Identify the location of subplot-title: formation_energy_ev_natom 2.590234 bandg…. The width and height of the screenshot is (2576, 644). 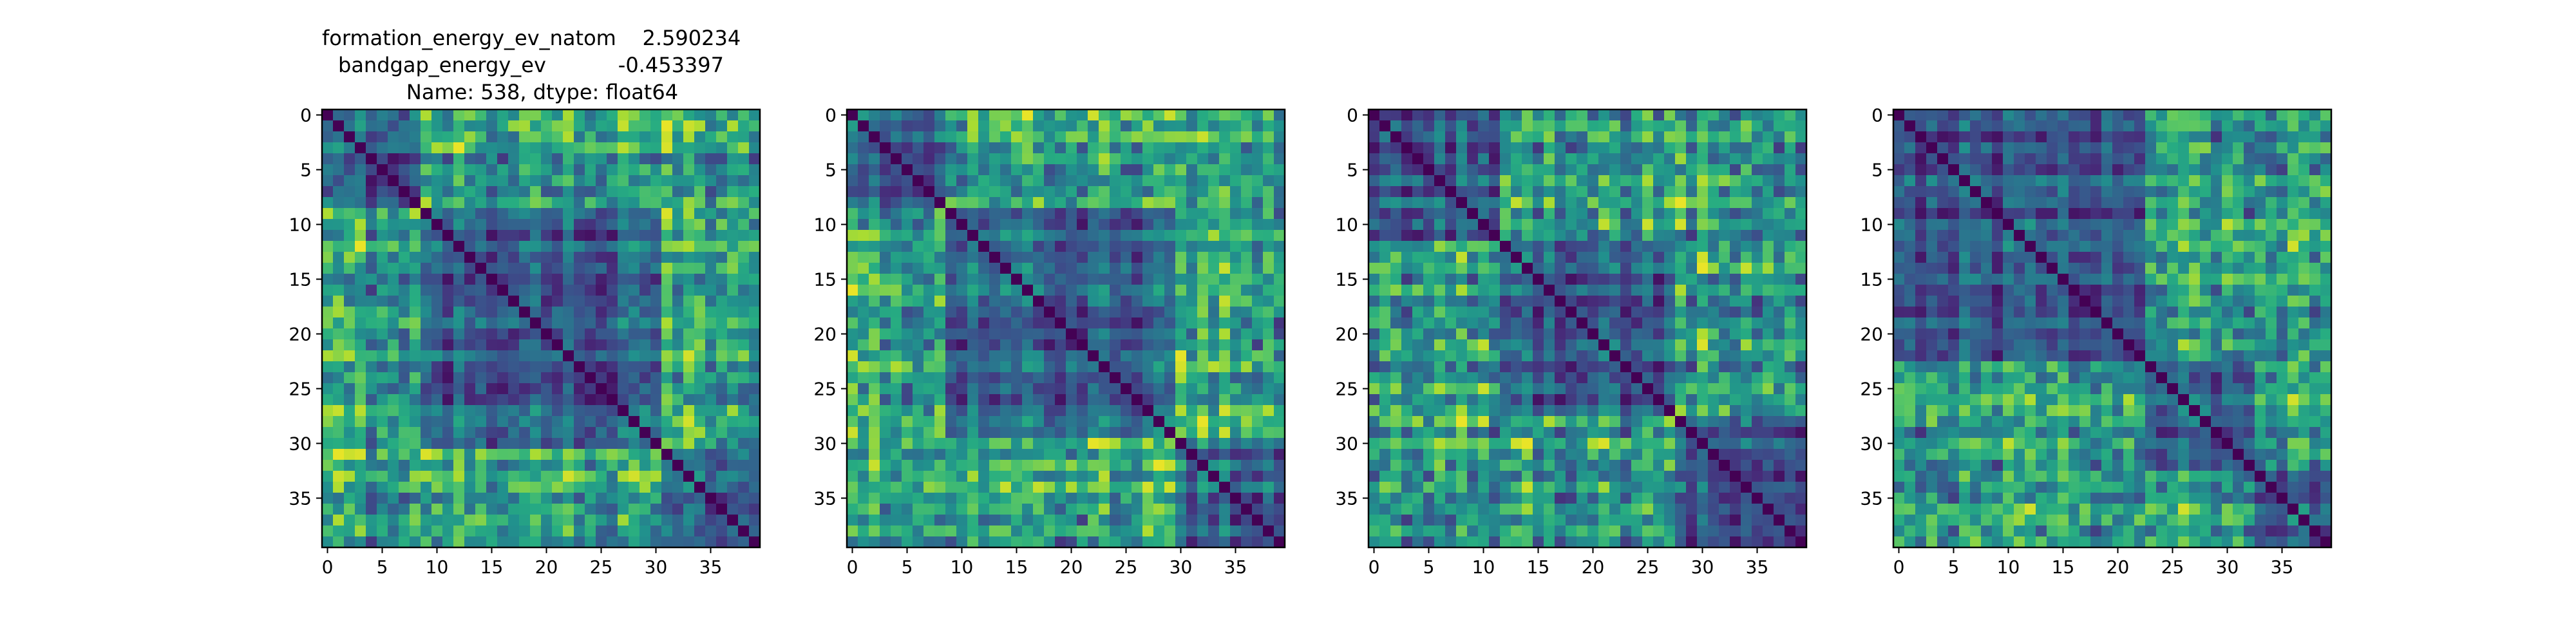
(531, 65).